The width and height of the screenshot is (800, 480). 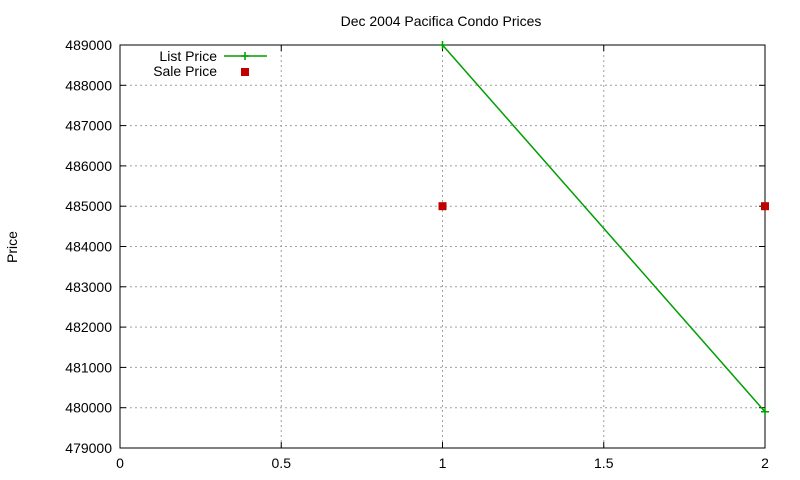 What do you see at coordinates (88, 166) in the screenshot?
I see `y-tick-label: 486000` at bounding box center [88, 166].